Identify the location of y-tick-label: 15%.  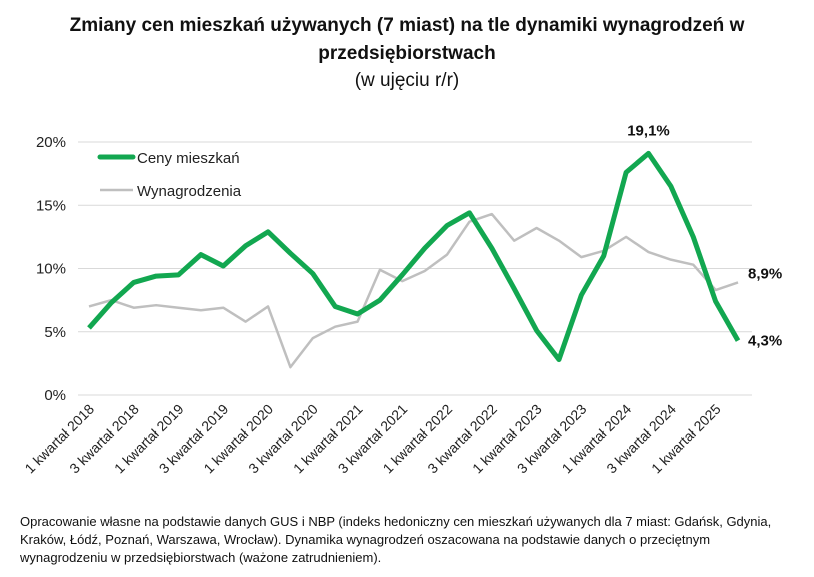
(51, 205).